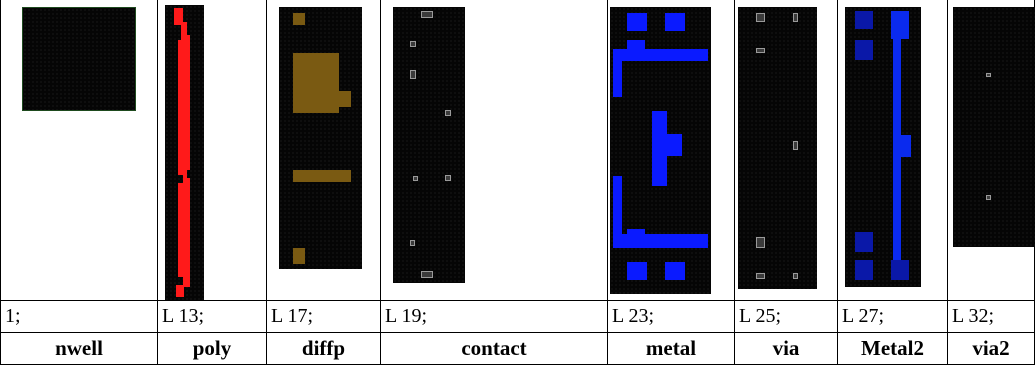 The height and width of the screenshot is (365, 1035). I want to click on layer-name-poly: poly, so click(212, 348).